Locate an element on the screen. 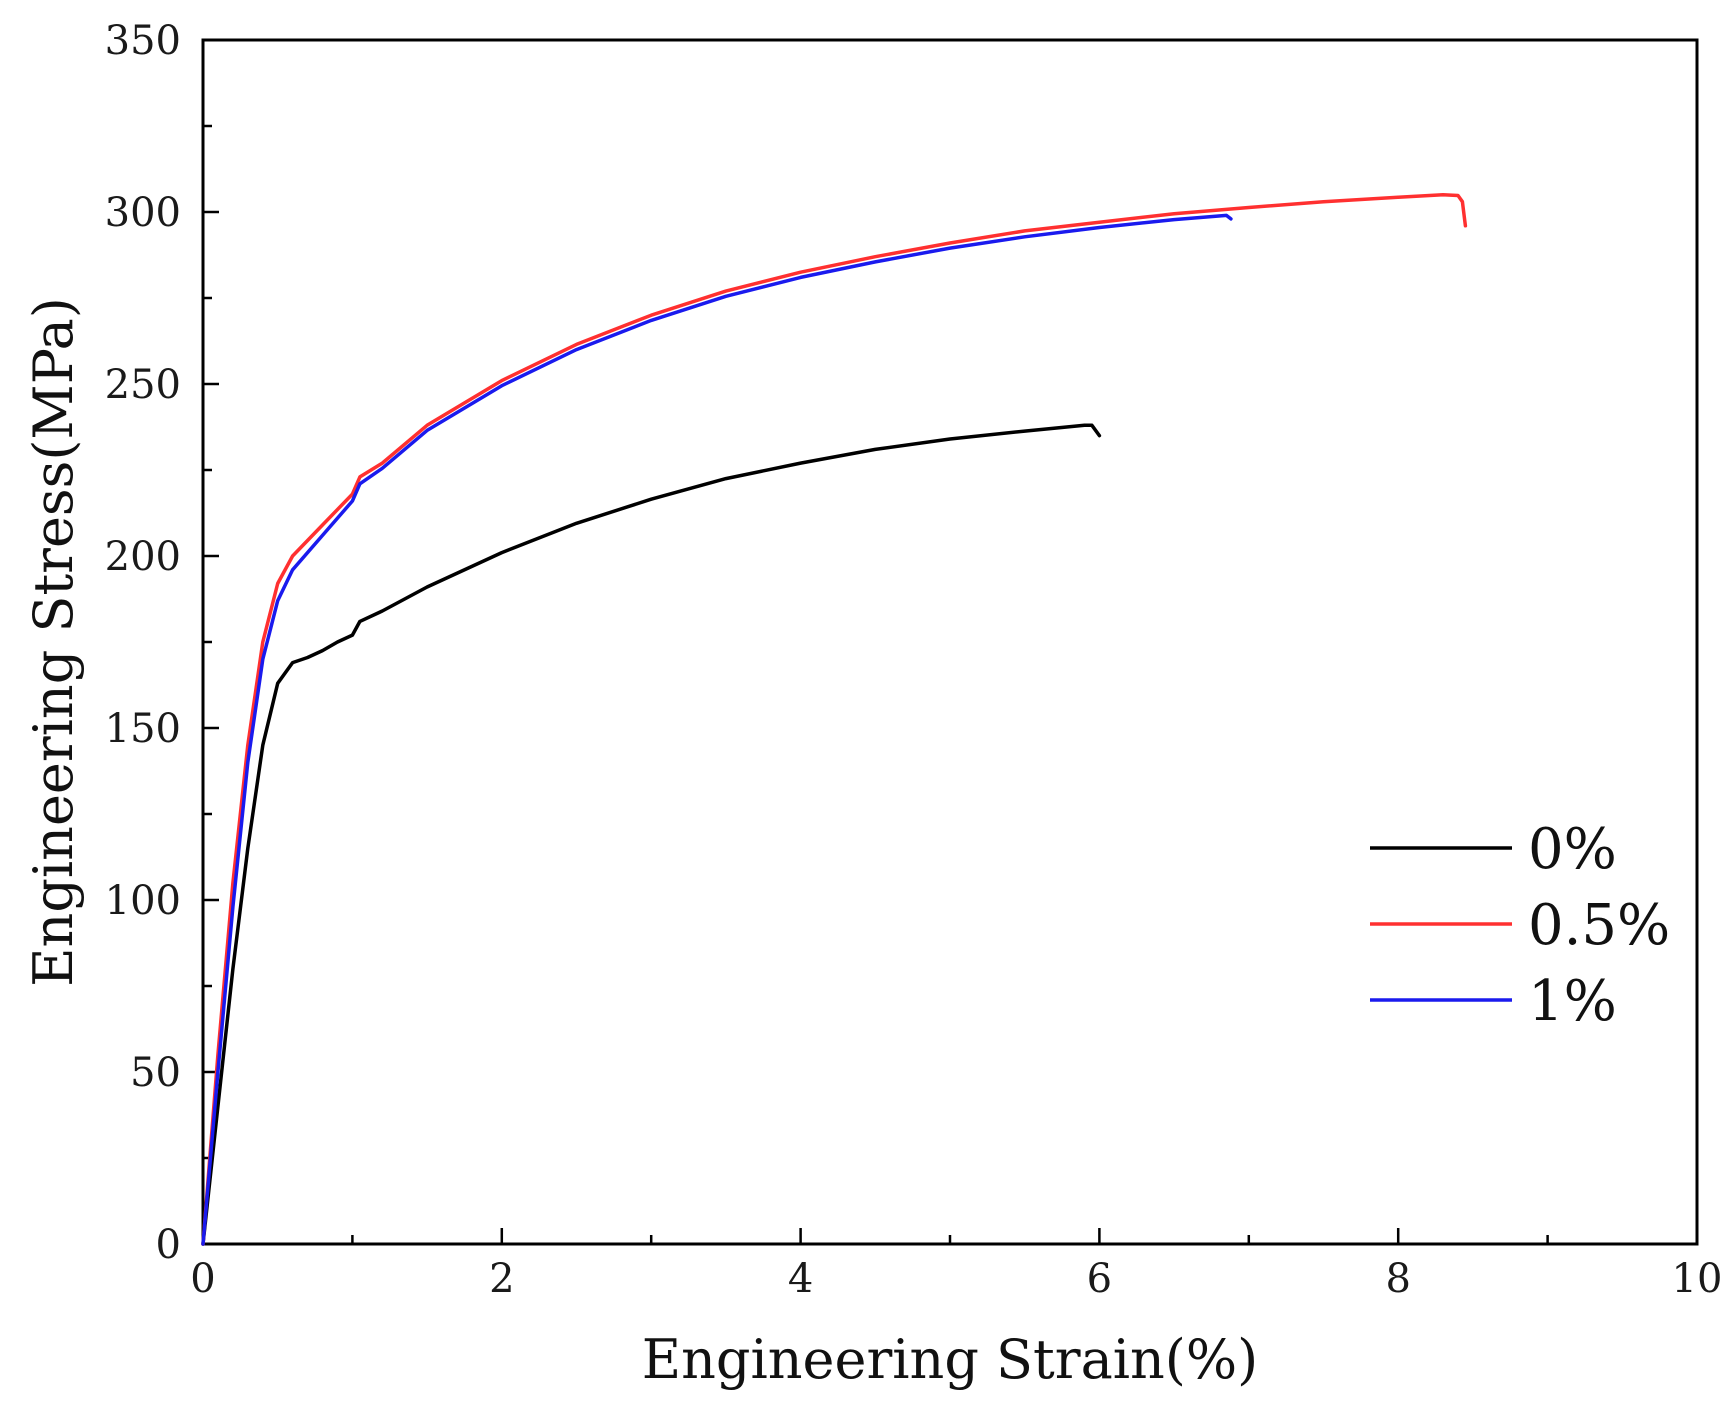 The image size is (1735, 1414). legend-label: 0.5% is located at coordinates (1599, 925).